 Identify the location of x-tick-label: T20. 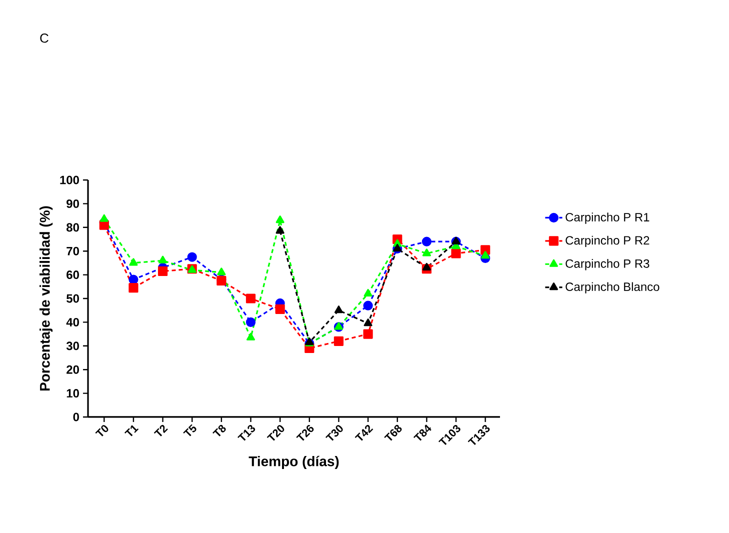
(275, 433).